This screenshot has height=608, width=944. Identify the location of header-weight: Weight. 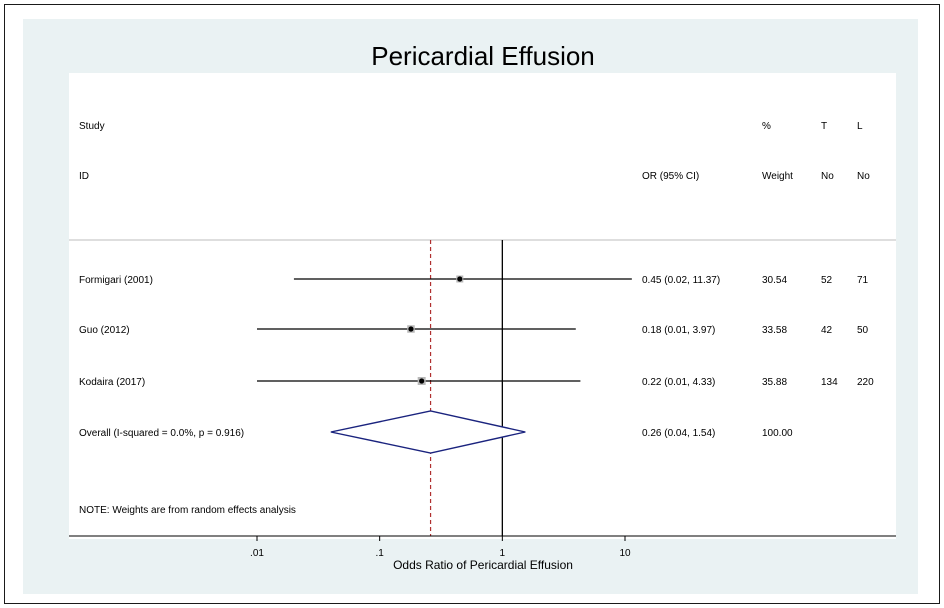
(777, 176).